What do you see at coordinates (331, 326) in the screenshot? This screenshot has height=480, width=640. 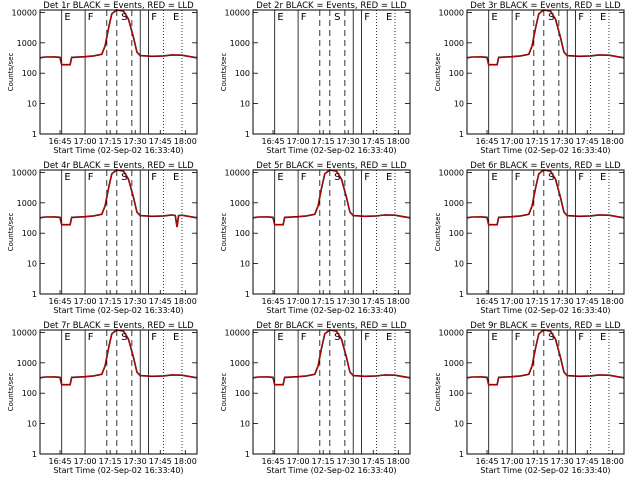 I see `panel-title: Det 8r BLACK = Events, RED = LLD` at bounding box center [331, 326].